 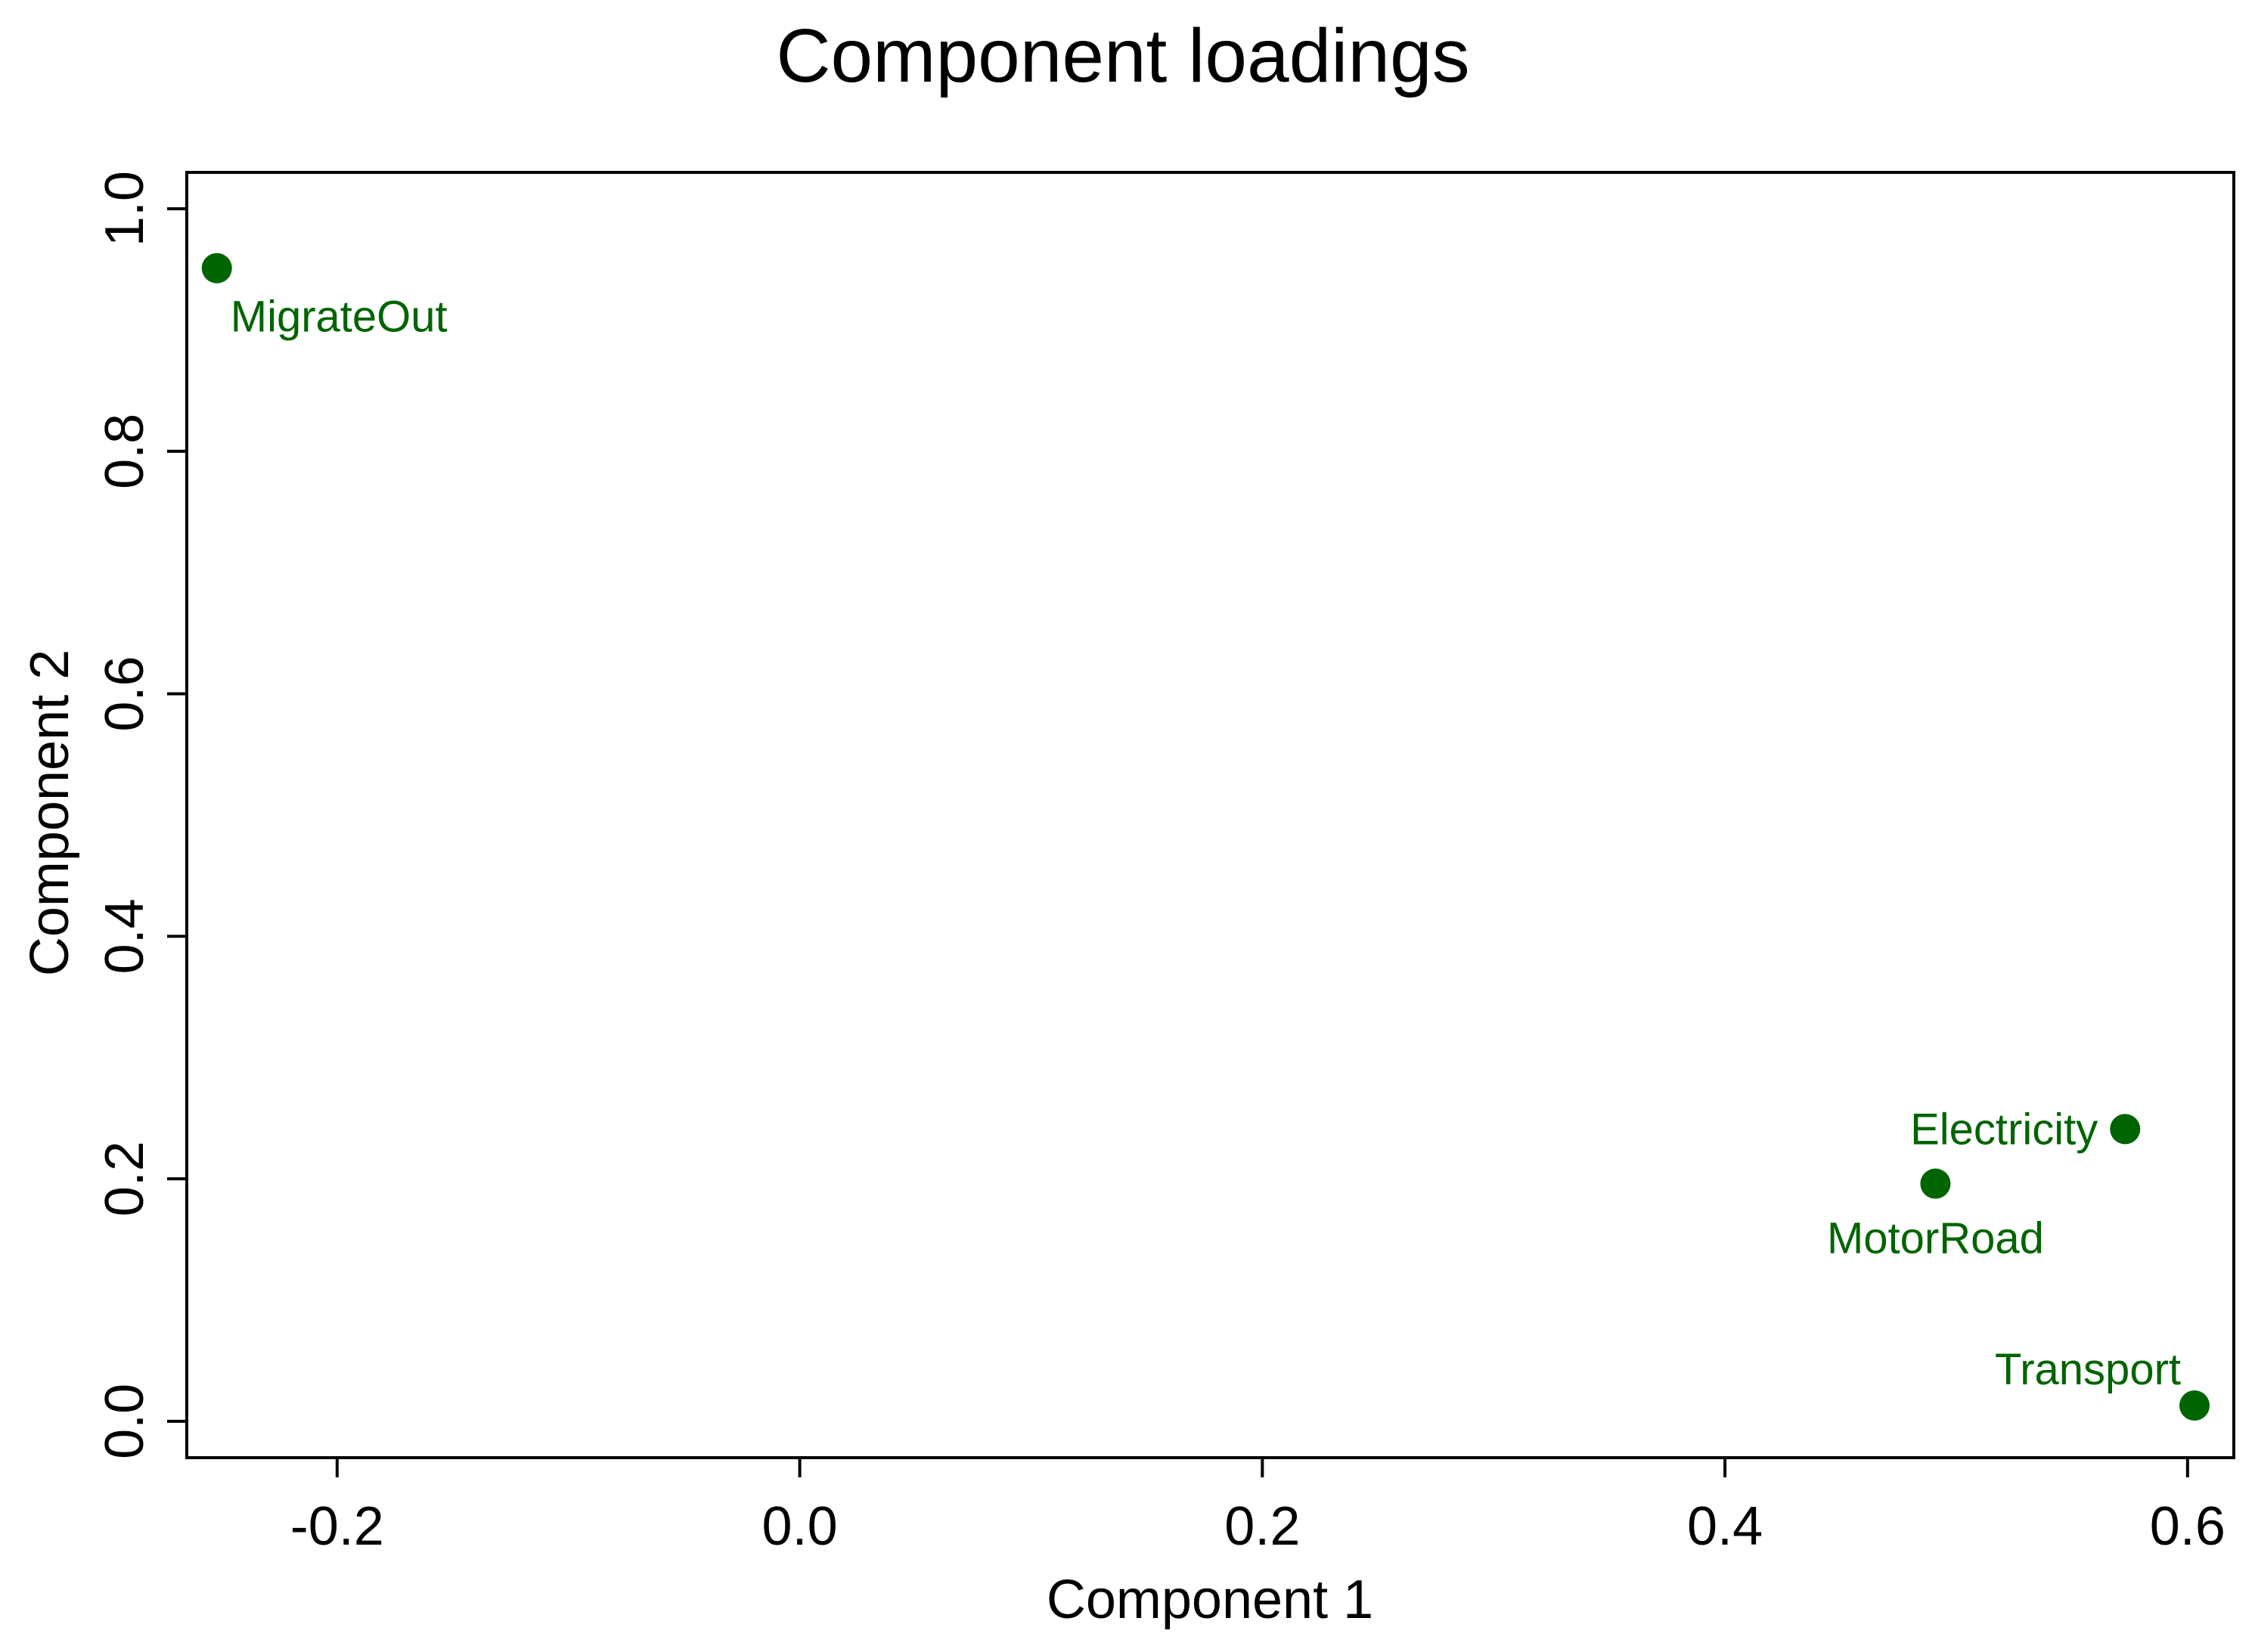 What do you see at coordinates (1210, 1600) in the screenshot?
I see `x-axis-label: Component 1` at bounding box center [1210, 1600].